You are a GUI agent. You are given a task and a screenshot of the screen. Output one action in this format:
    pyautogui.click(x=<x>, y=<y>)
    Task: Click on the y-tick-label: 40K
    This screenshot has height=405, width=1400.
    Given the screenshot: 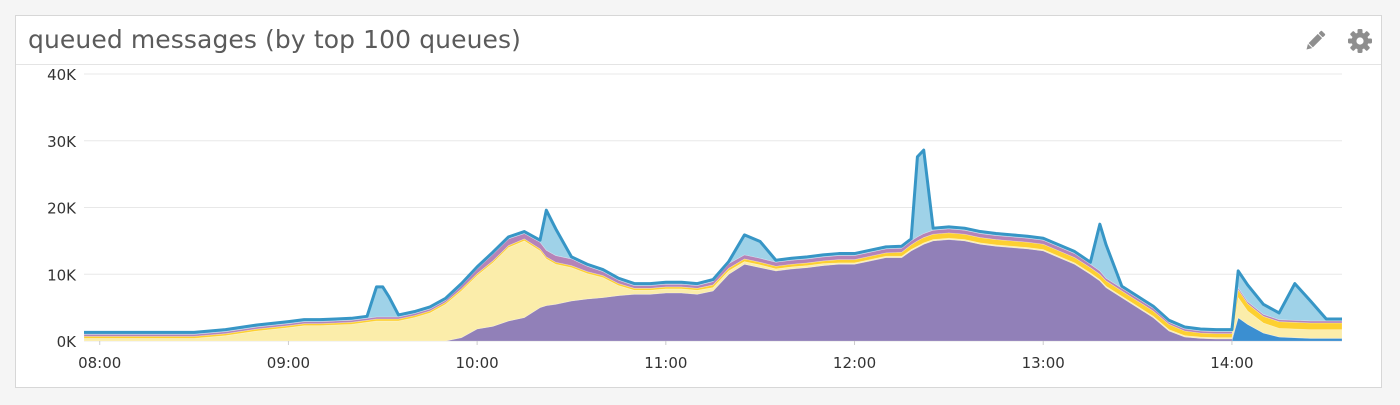 What is the action you would take?
    pyautogui.click(x=62, y=75)
    